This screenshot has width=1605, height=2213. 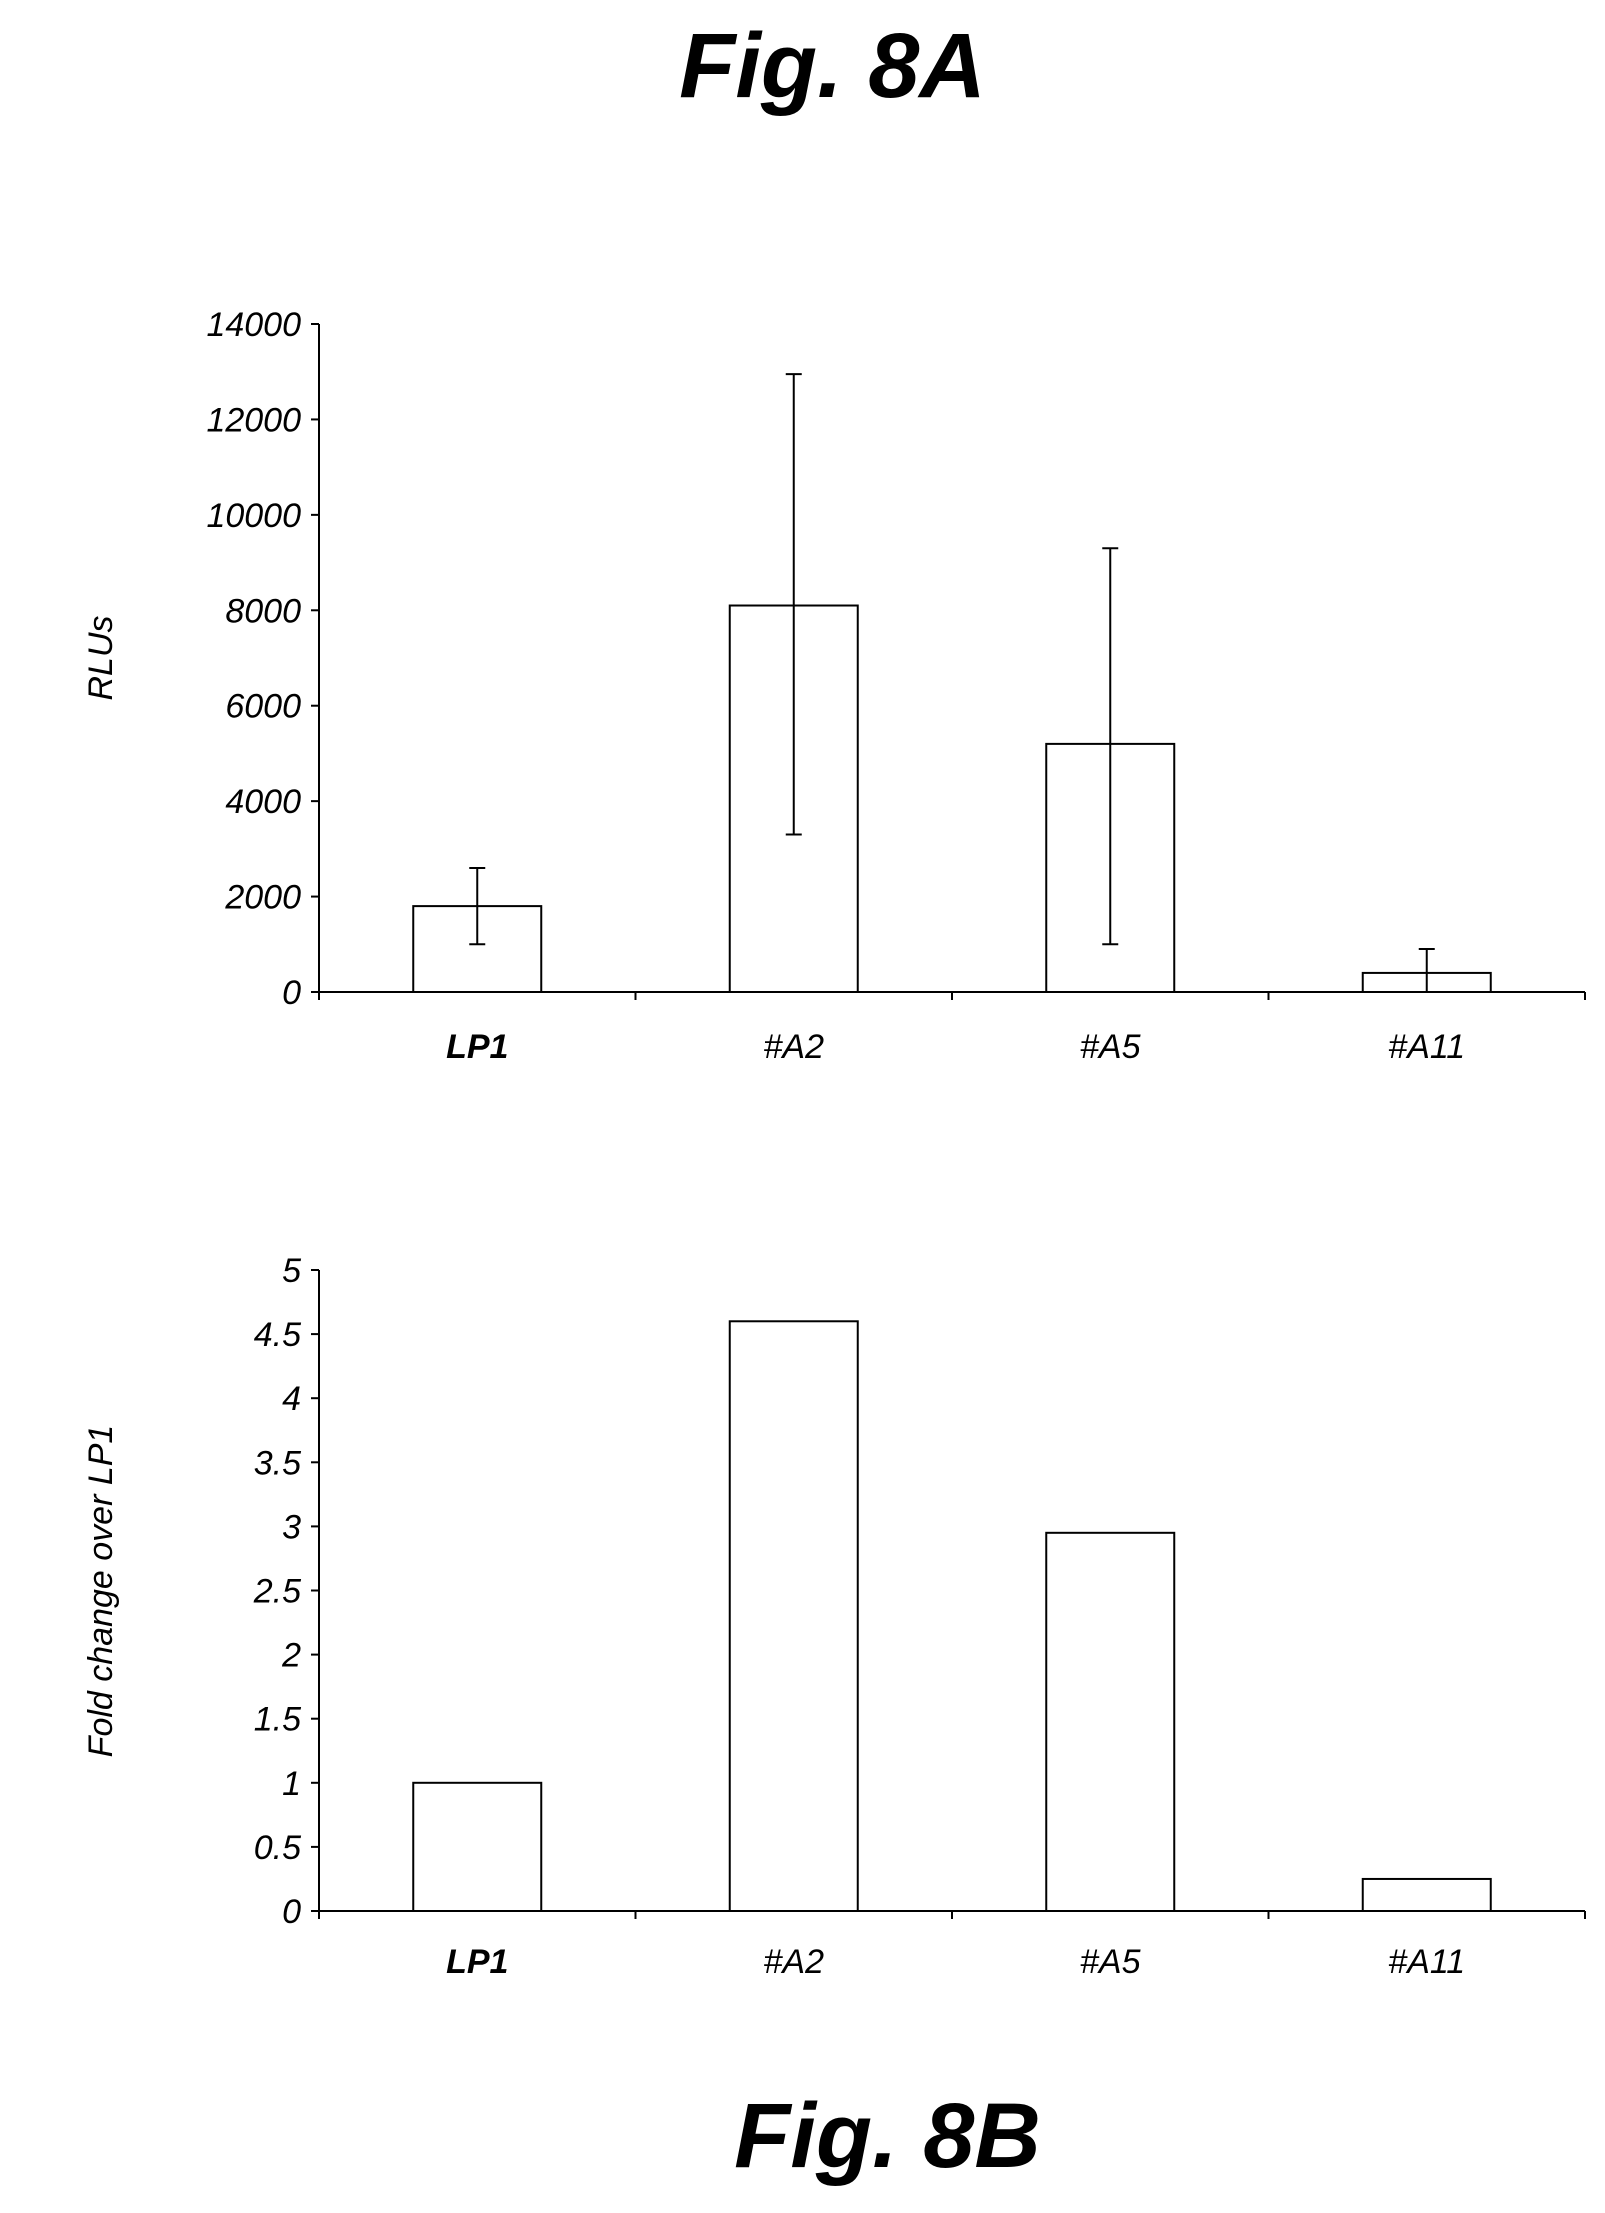 I want to click on y-axis-label: Fold change over LP1, so click(x=101, y=1591).